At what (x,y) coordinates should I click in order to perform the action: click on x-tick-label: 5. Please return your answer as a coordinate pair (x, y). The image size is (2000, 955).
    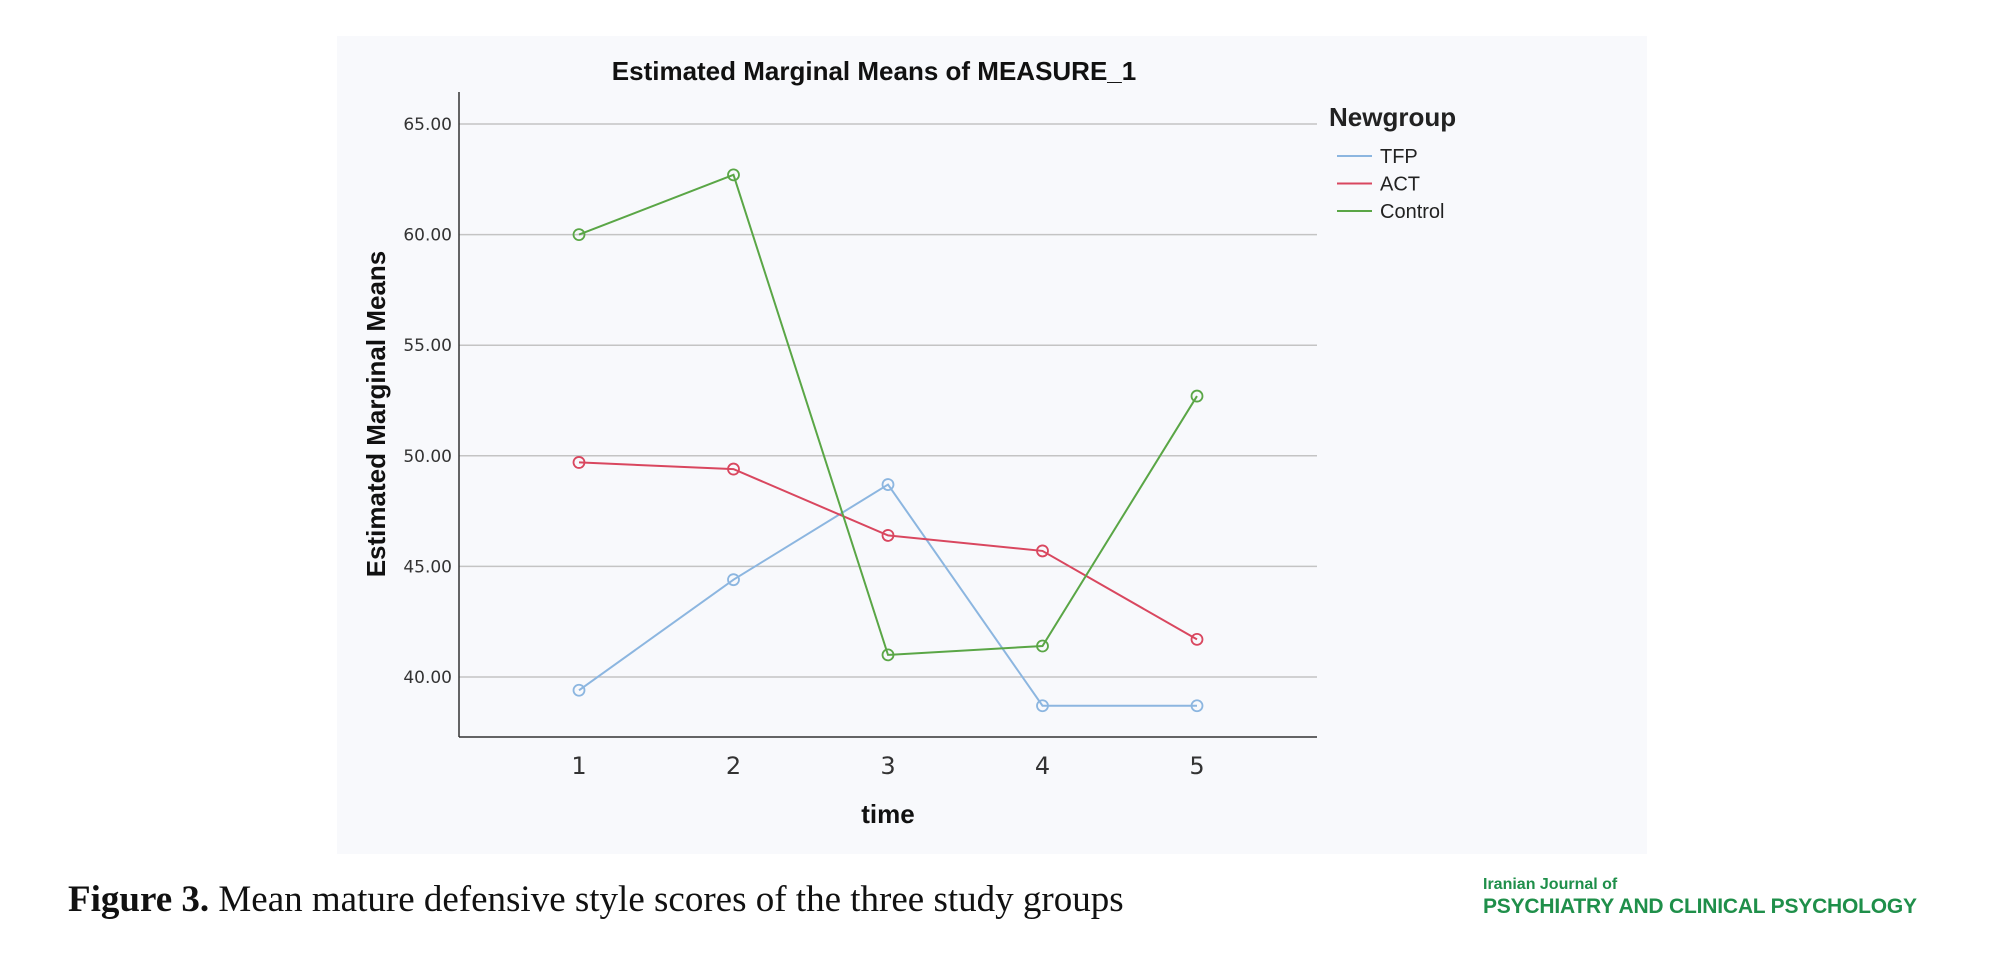
    Looking at the image, I should click on (1196, 766).